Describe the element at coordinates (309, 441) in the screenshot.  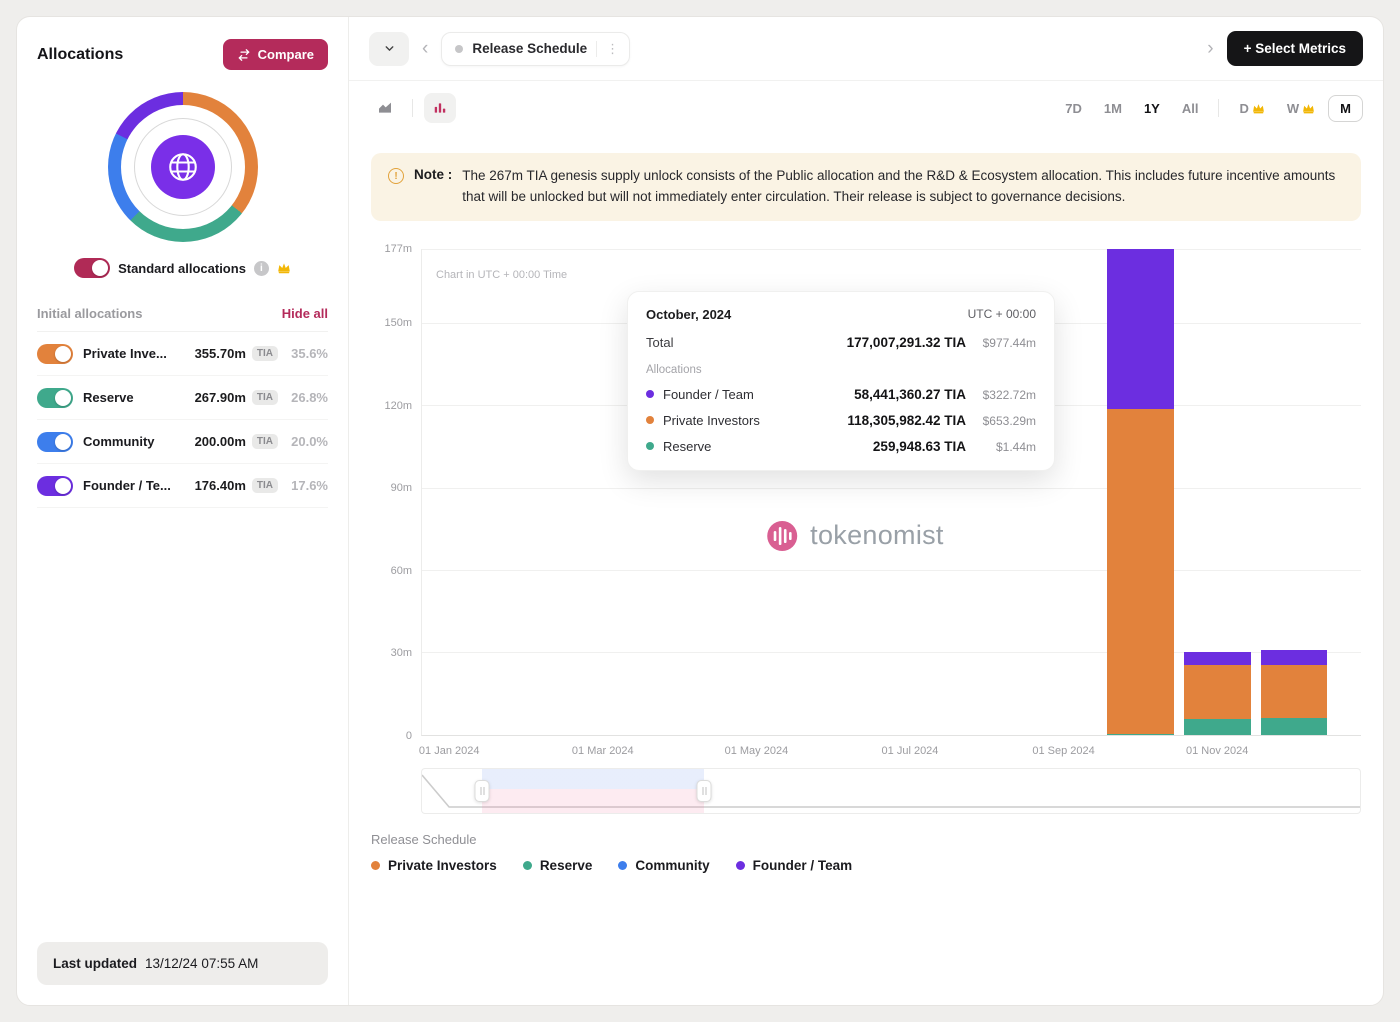
I see `allocation-percent: 20.0%` at that location.